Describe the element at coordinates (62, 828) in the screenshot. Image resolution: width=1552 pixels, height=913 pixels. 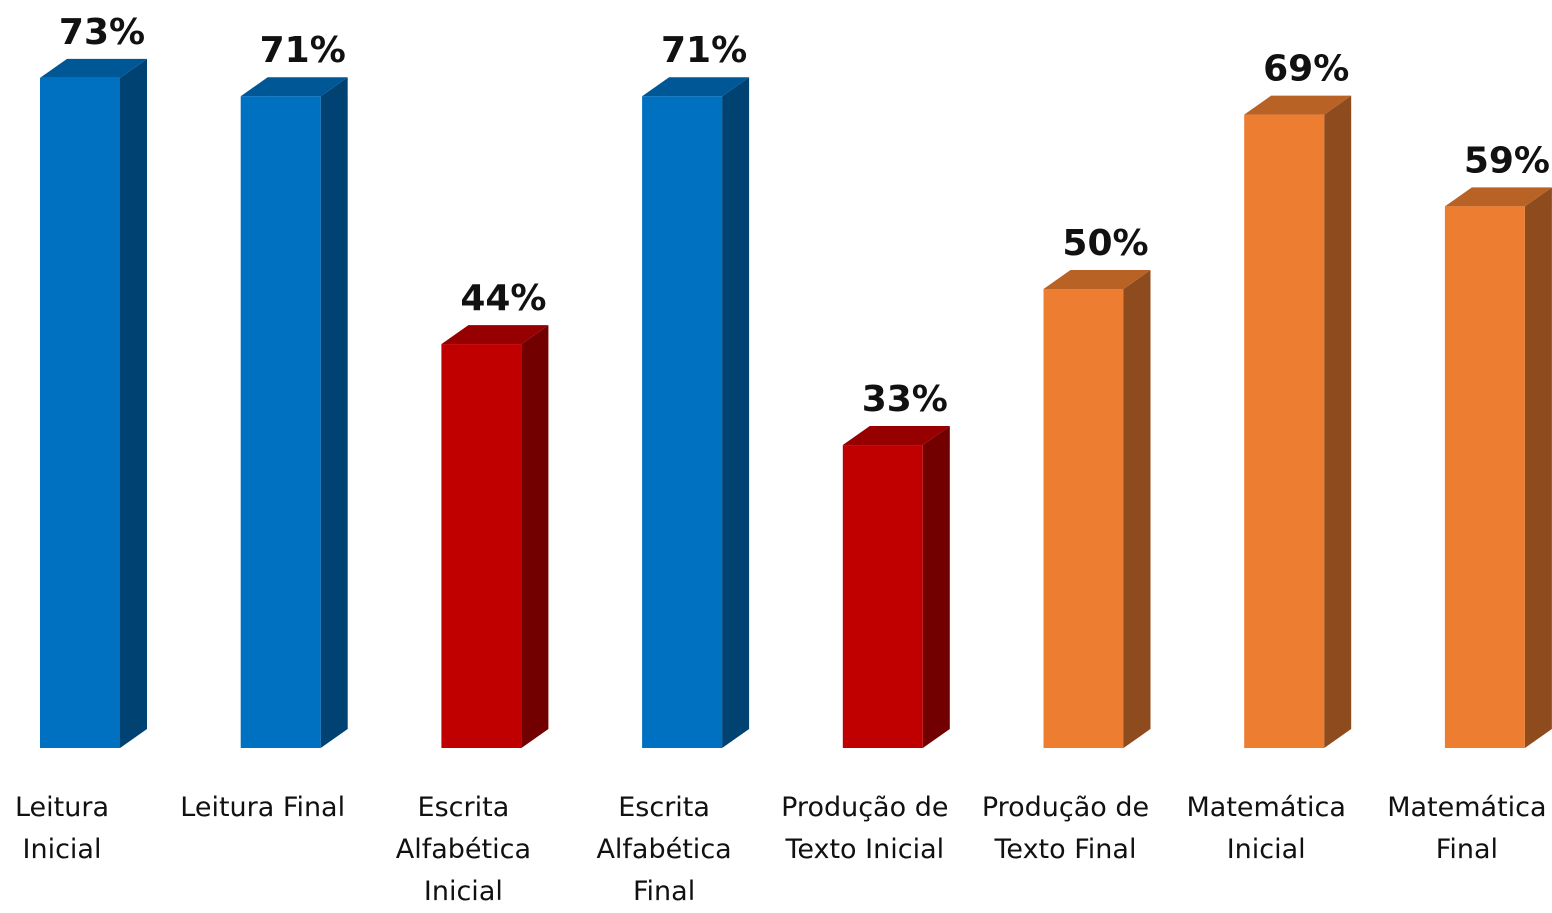
I see `category-label: Leitura Inicial` at that location.